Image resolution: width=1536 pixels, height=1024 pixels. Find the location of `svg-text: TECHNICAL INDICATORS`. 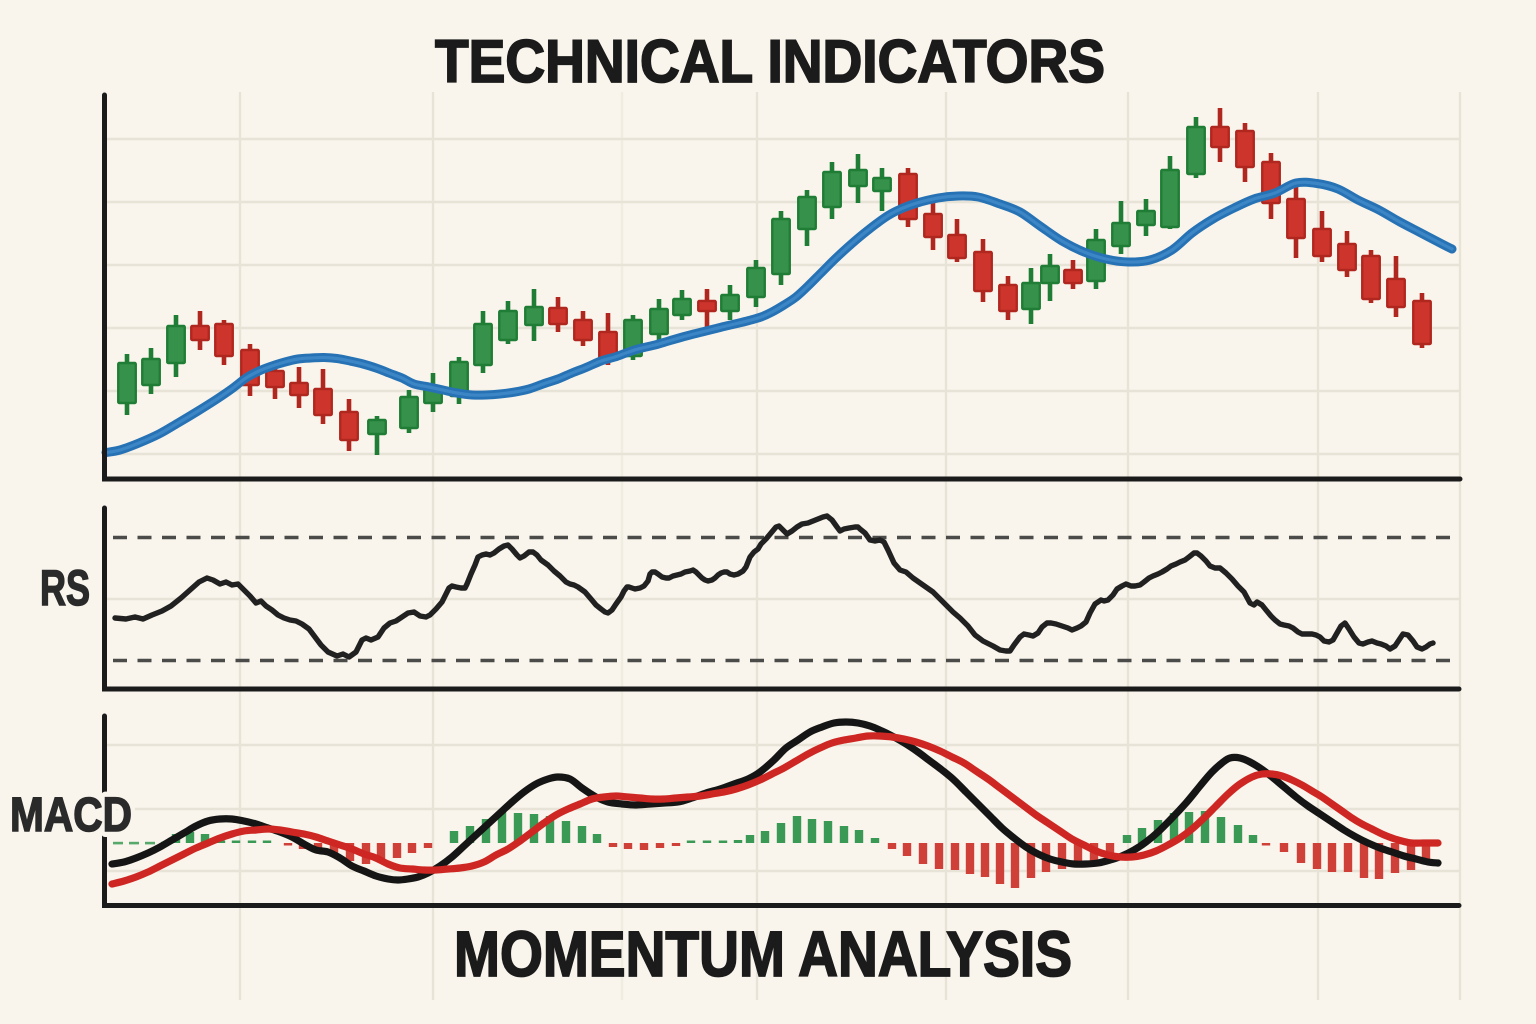

svg-text: TECHNICAL INDICATORS is located at coordinates (770, 61).